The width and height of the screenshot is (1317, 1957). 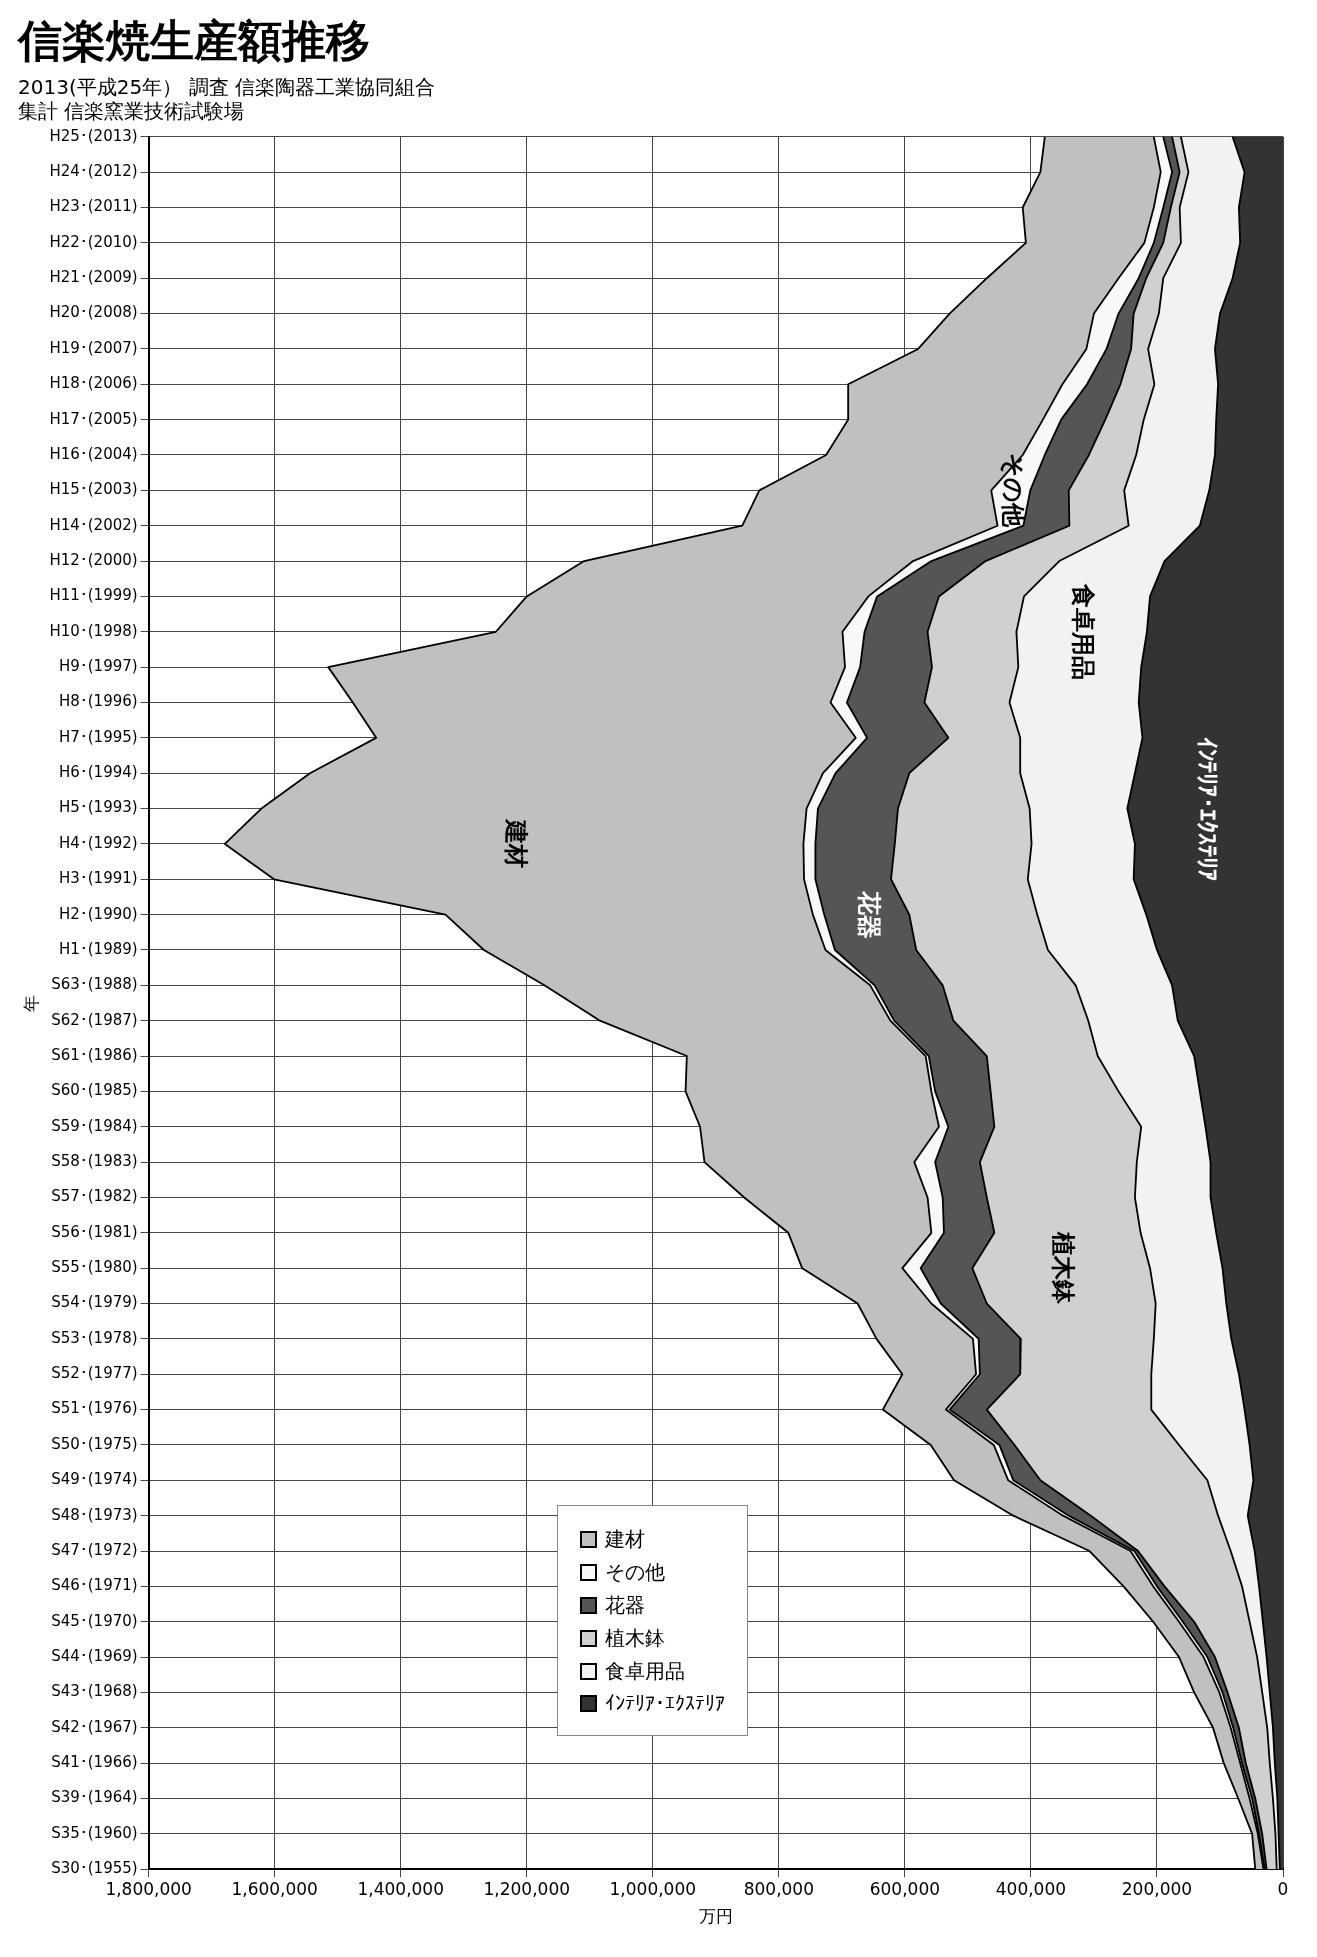 I want to click on y-tick-label: S39･(1964), so click(x=94, y=1797).